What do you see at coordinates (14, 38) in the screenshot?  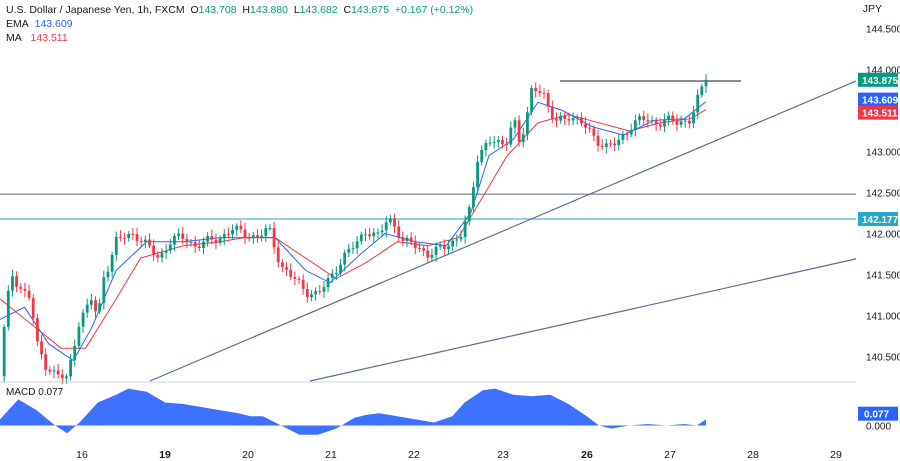 I see `ma-label: MA` at bounding box center [14, 38].